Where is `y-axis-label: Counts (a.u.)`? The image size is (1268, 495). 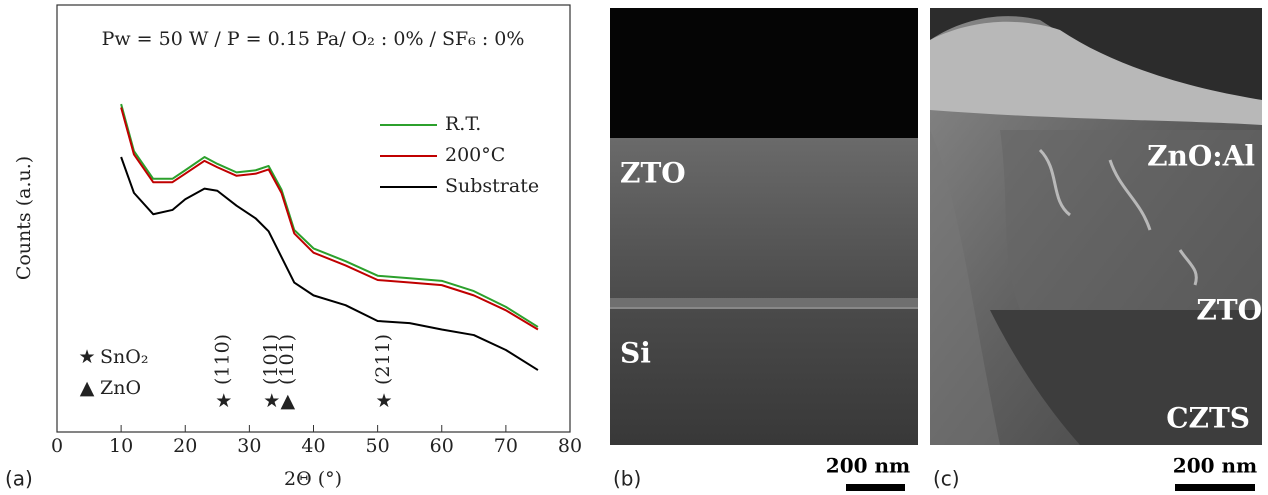
y-axis-label: Counts (a.u.) is located at coordinates (24, 218).